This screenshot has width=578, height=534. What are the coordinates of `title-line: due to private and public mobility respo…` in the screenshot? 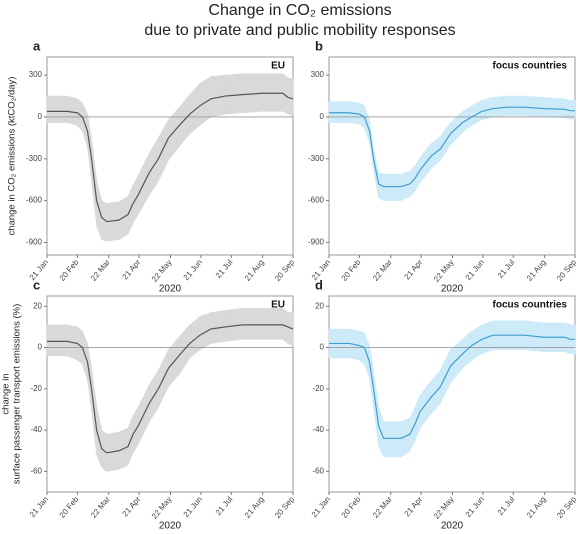 It's located at (299, 30).